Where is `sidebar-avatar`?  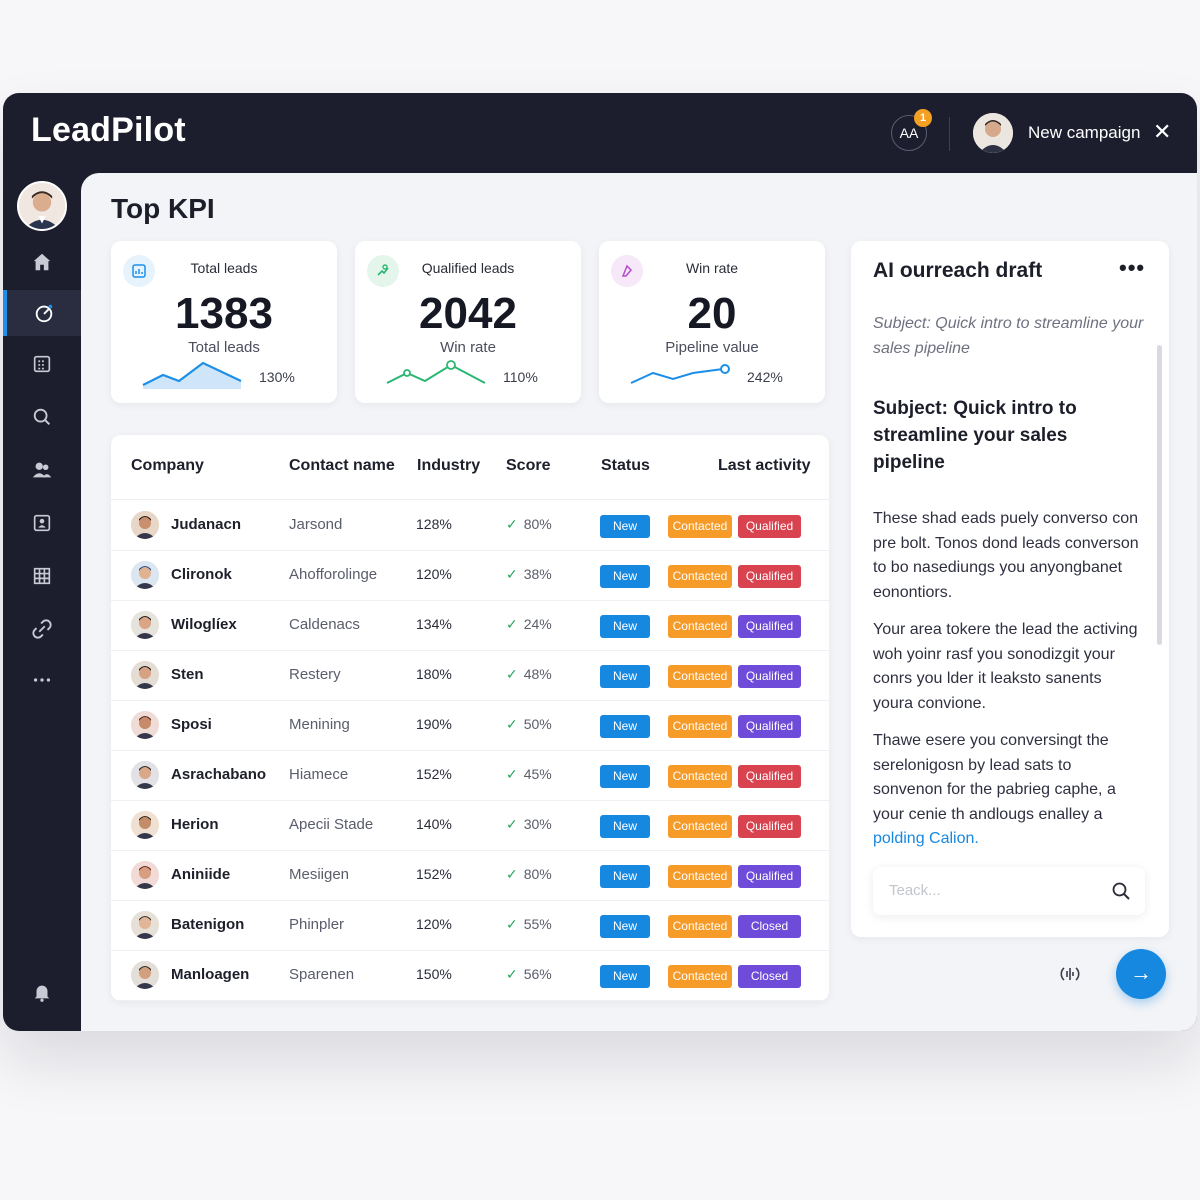
sidebar-avatar is located at coordinates (42, 206).